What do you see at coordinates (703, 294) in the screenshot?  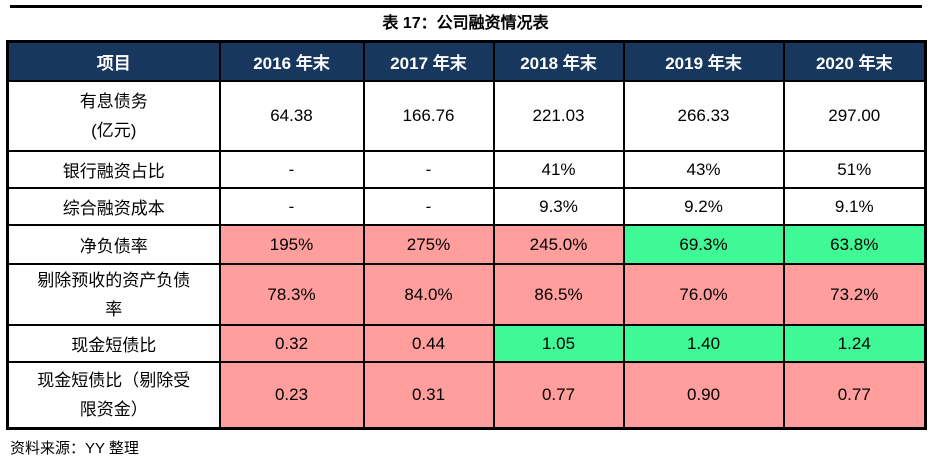 I see `table-cell: 76.0%` at bounding box center [703, 294].